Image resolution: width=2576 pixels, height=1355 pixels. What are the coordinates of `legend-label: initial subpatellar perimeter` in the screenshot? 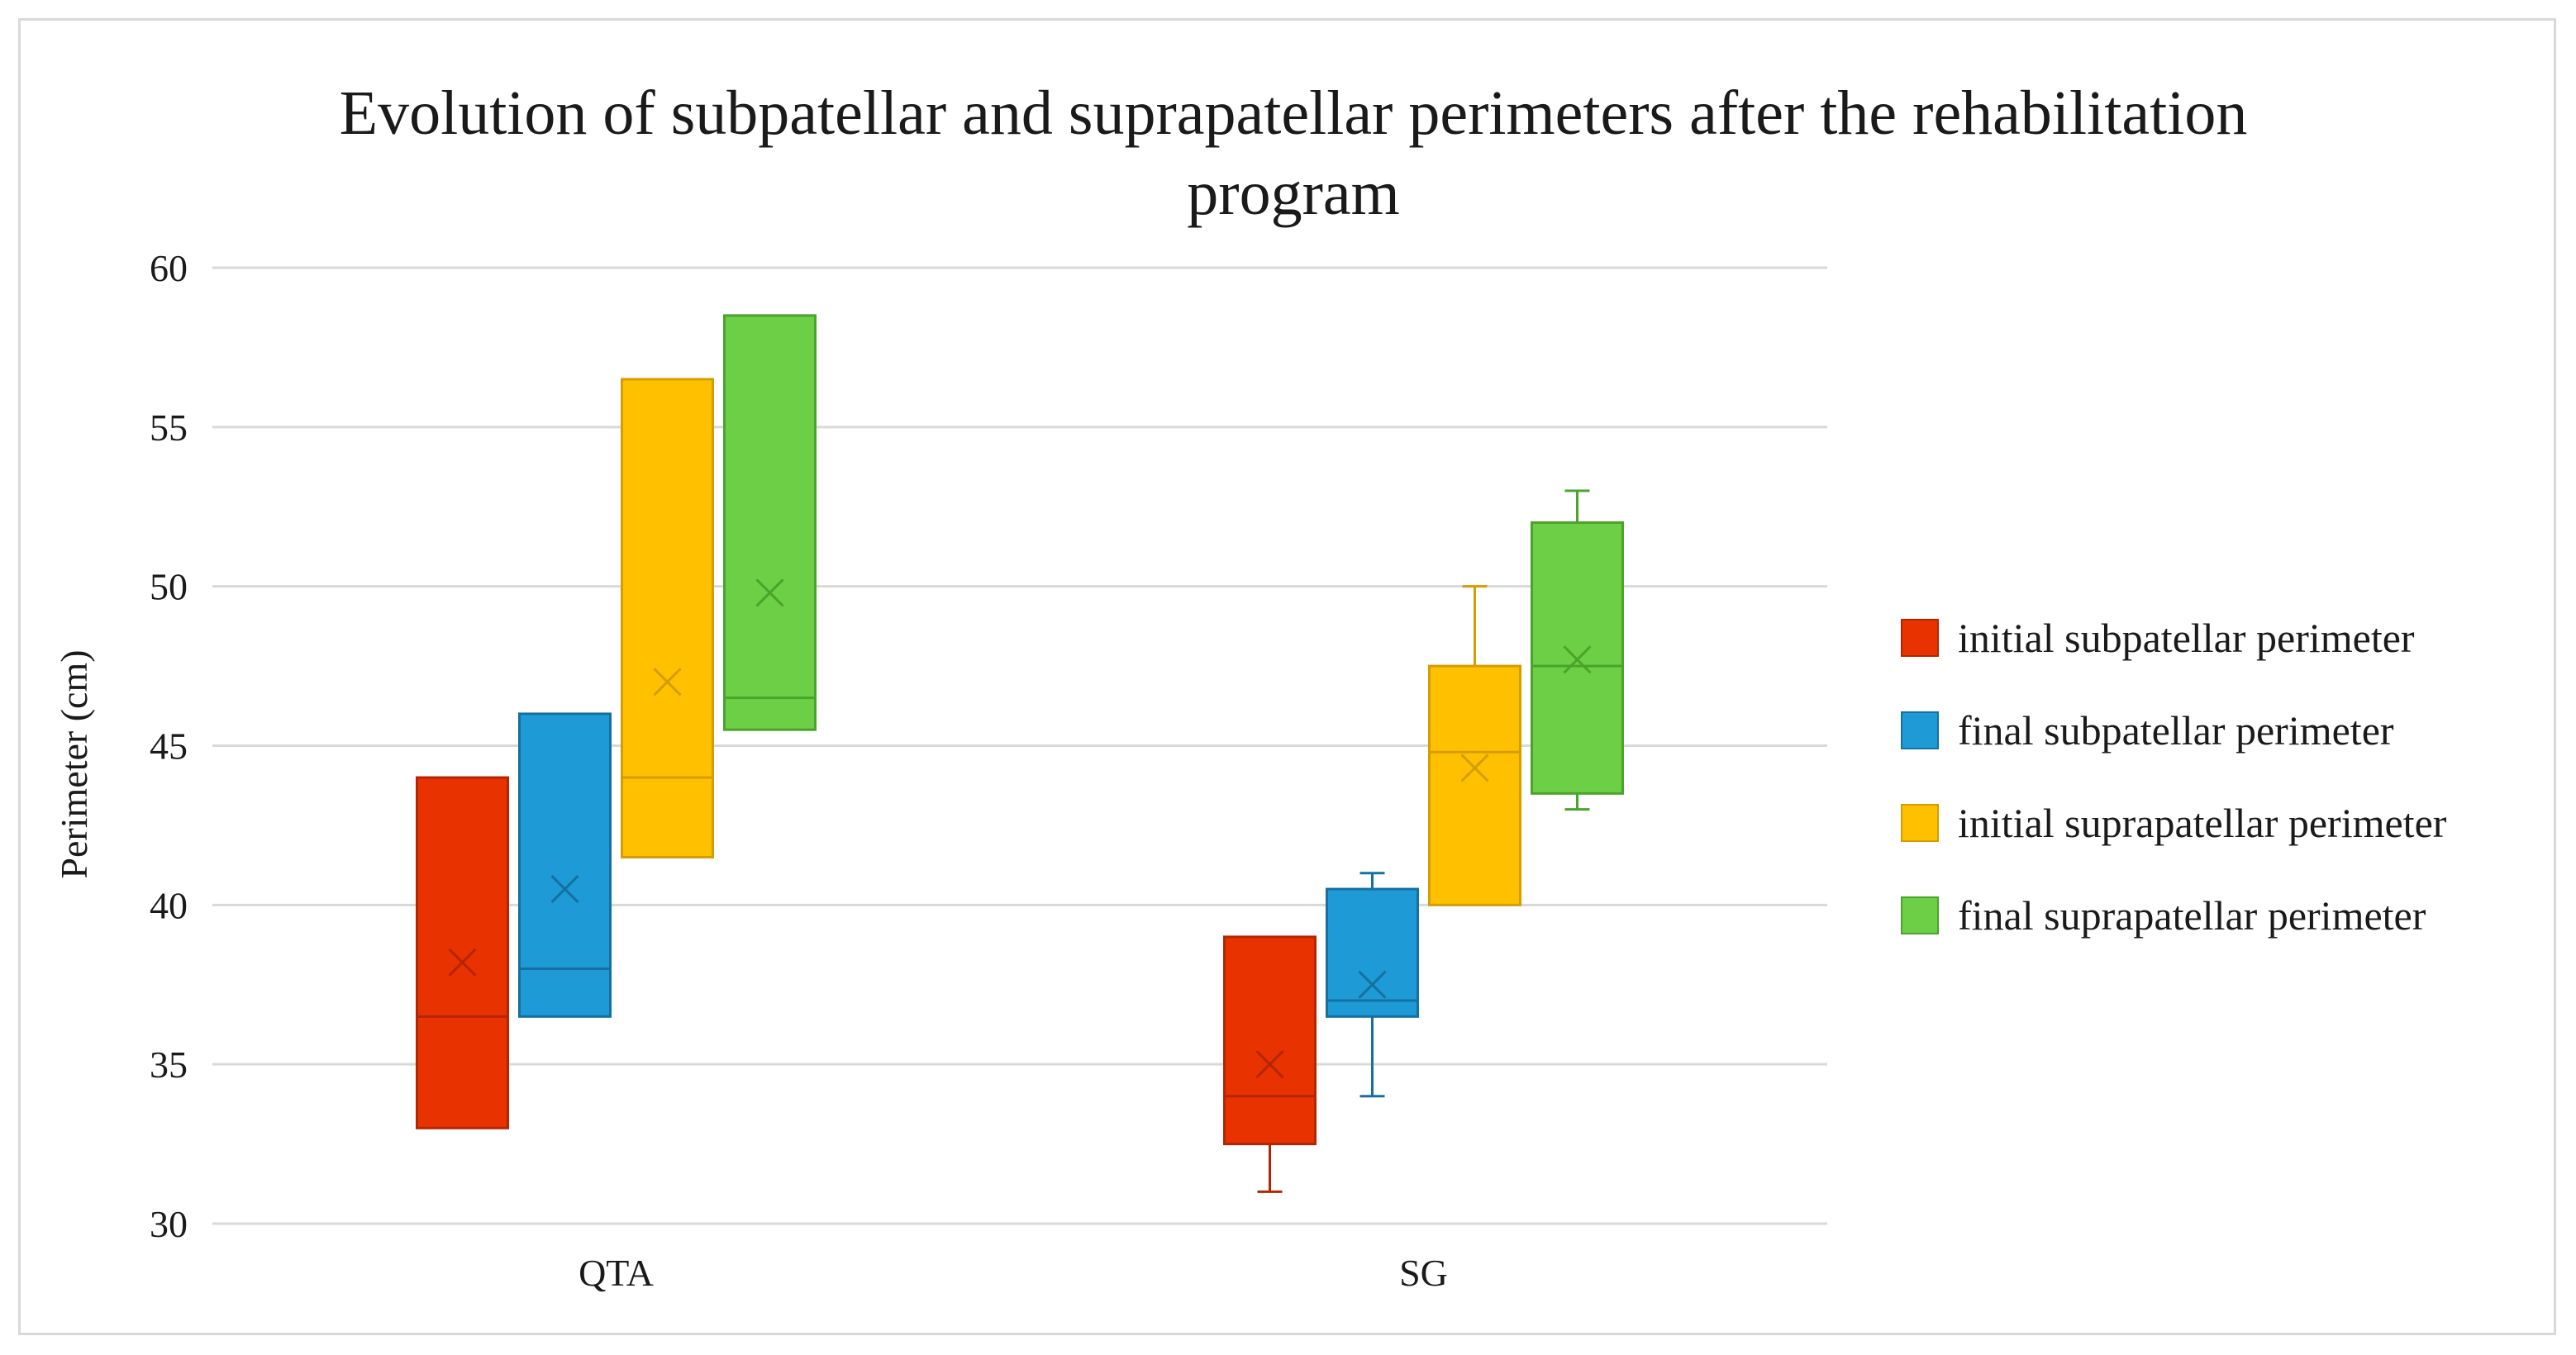 It's located at (2186, 638).